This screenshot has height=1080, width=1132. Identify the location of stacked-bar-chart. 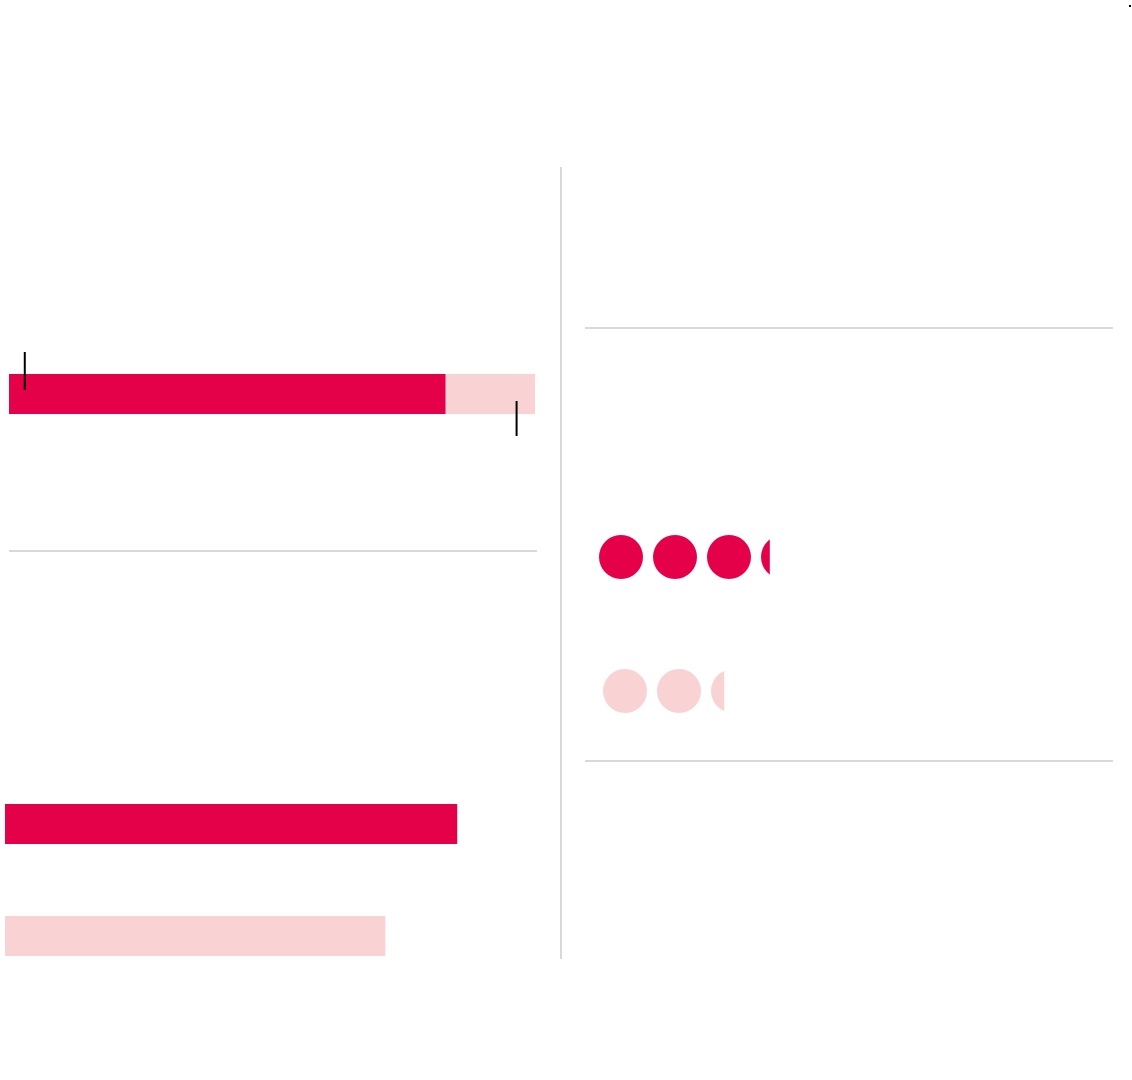
(272, 394).